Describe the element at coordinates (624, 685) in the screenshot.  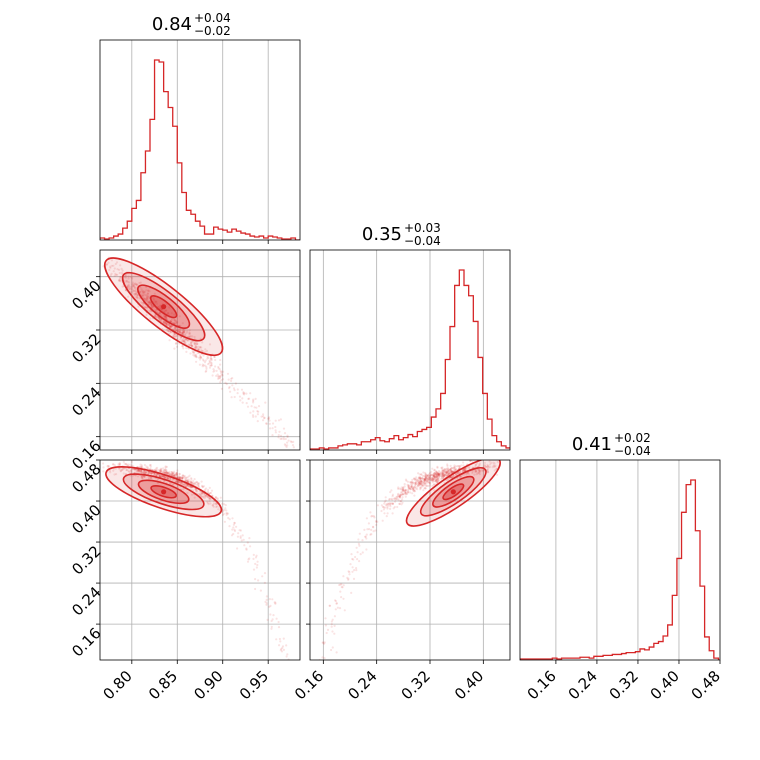
I see `x-tick-label: 0.32` at that location.